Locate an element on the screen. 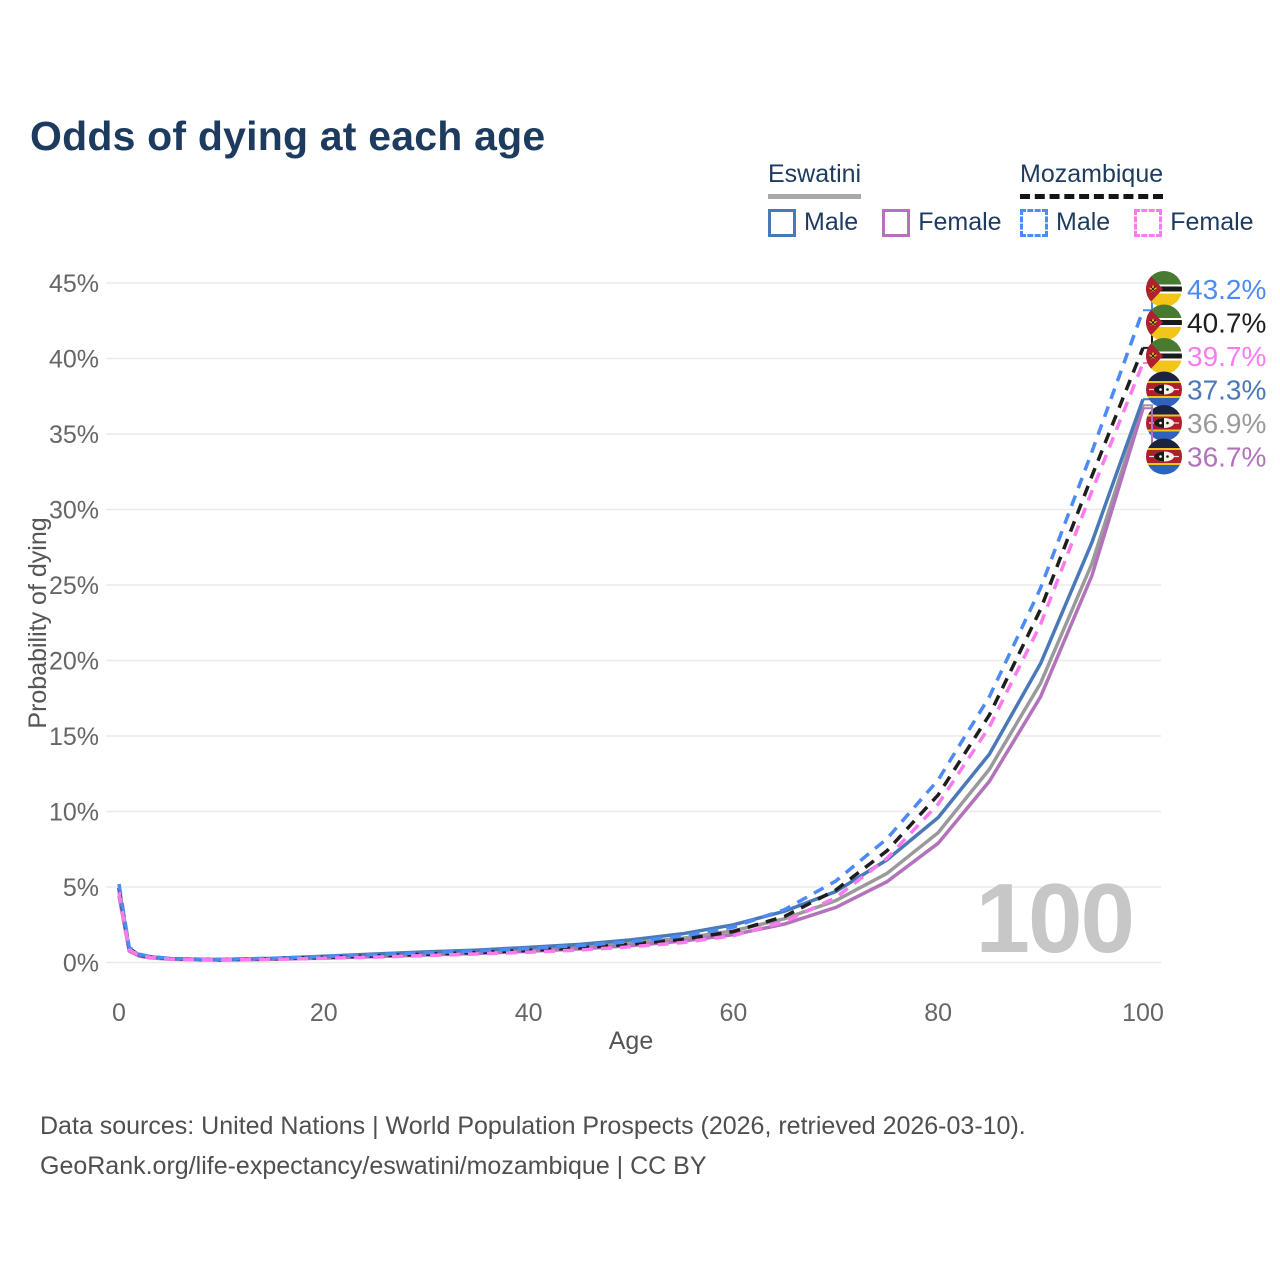 This screenshot has width=1280, height=1280. x-tick-80: 80 is located at coordinates (938, 1013).